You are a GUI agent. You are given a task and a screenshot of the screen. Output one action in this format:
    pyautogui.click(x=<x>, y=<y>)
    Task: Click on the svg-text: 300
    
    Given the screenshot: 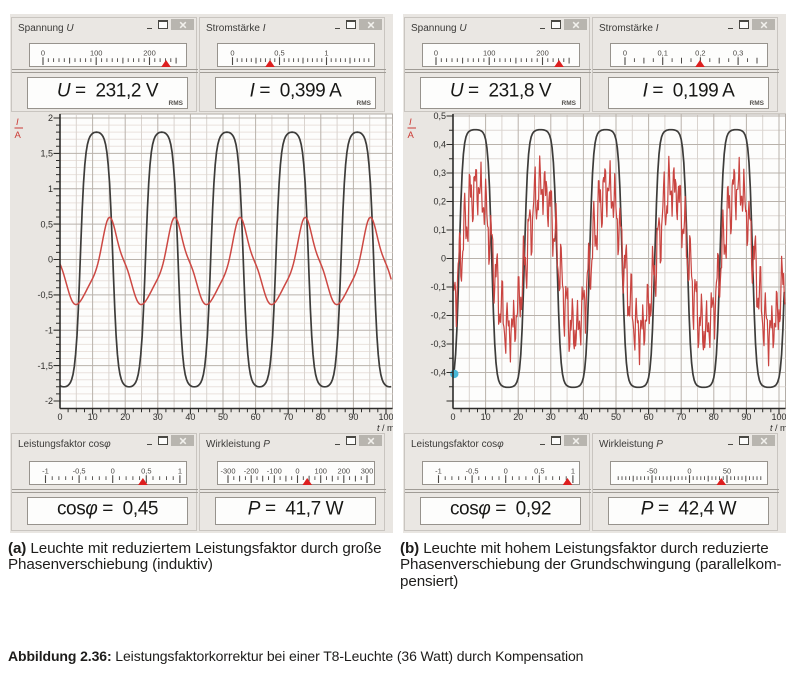 What is the action you would take?
    pyautogui.click(x=367, y=470)
    